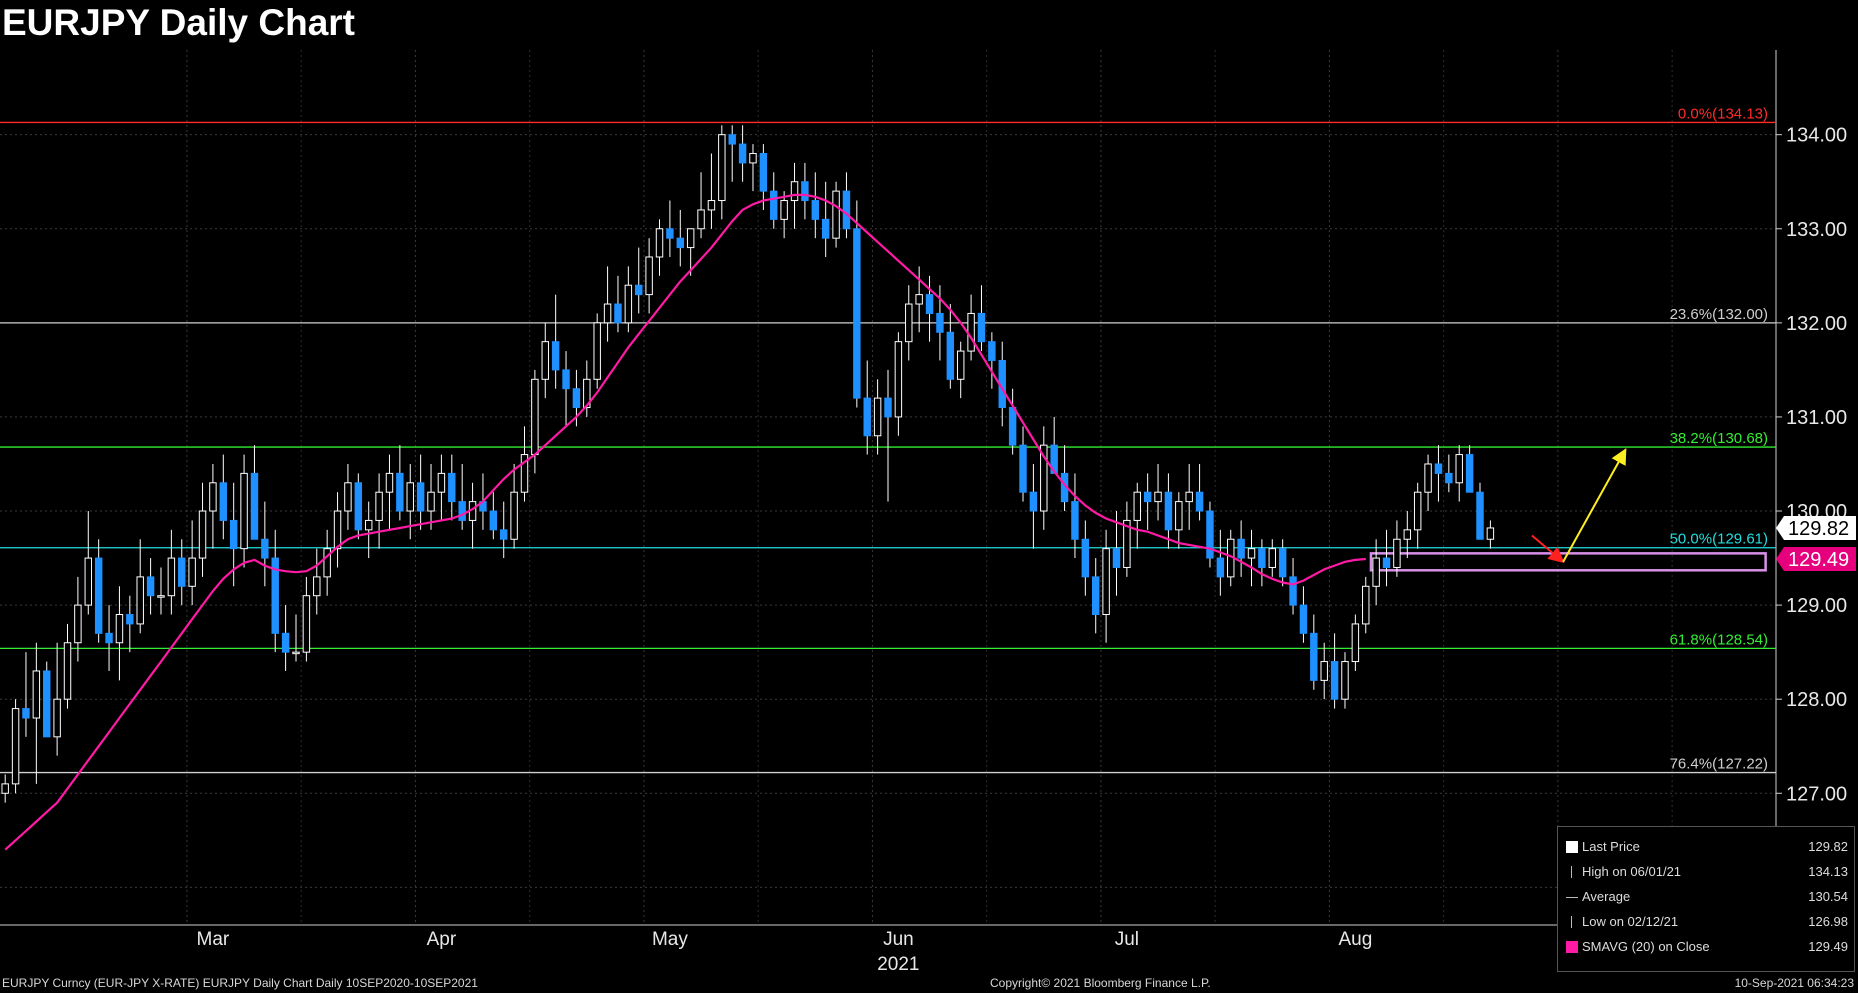 This screenshot has width=1858, height=993. Describe the element at coordinates (1740, 438) in the screenshot. I see `fib-level-value: (130.68)` at that location.